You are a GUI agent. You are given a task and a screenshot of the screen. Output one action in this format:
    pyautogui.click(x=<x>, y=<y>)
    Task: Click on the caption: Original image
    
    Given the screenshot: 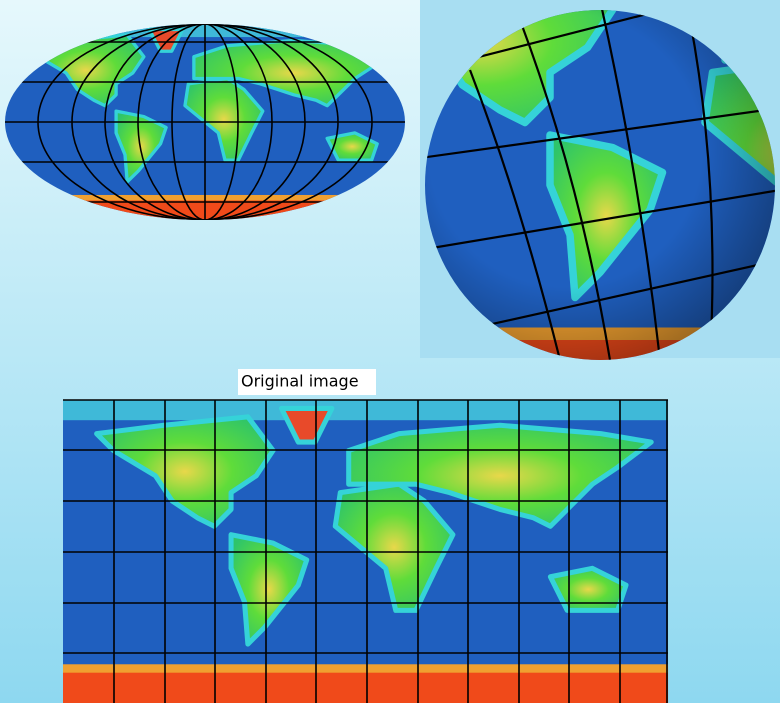 What is the action you would take?
    pyautogui.click(x=300, y=381)
    